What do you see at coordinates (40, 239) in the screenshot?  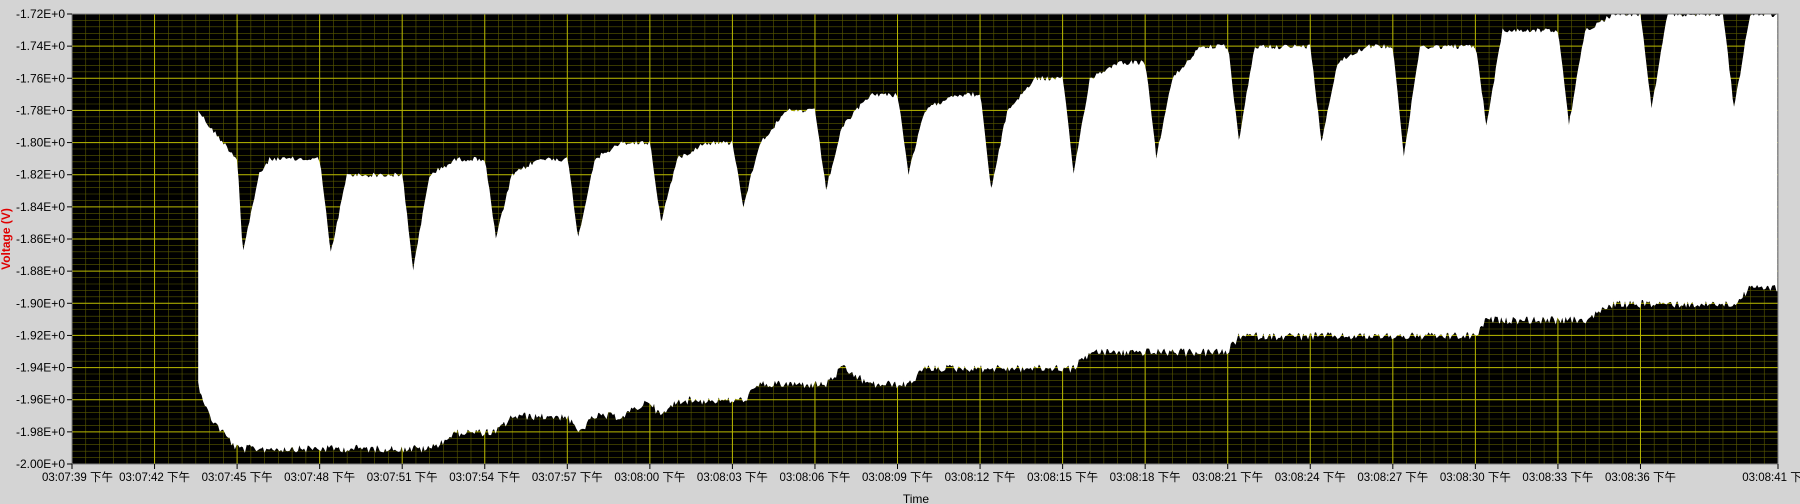 I see `y-tick-label: -1.86E+0` at bounding box center [40, 239].